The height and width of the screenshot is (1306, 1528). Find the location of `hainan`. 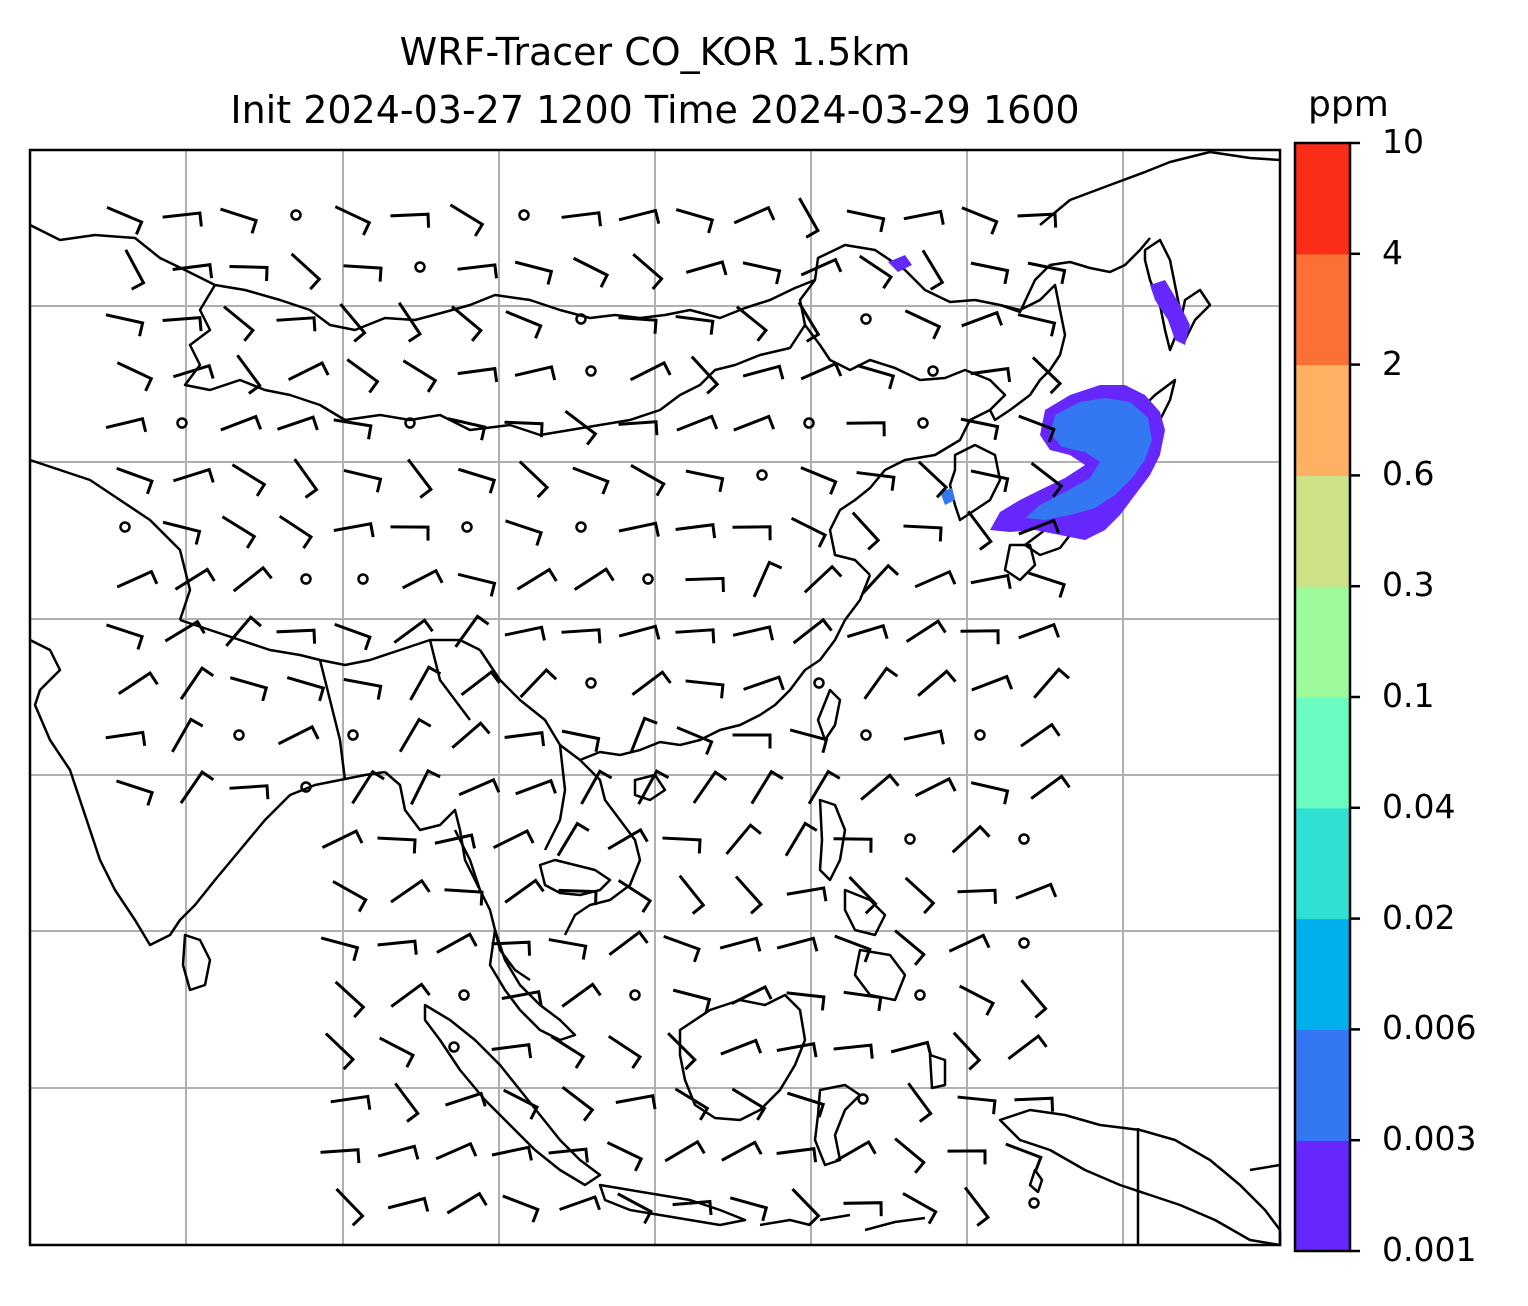

hainan is located at coordinates (650, 787).